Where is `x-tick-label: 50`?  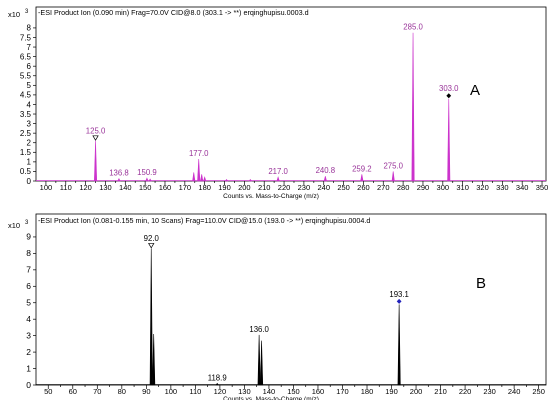 x-tick-label: 50 is located at coordinates (48, 391).